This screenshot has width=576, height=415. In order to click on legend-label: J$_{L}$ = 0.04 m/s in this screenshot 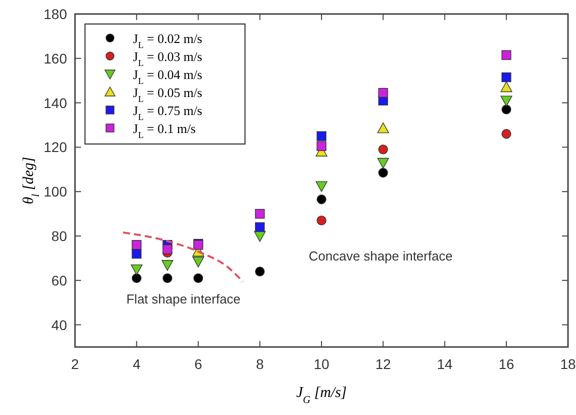, I will do `click(167, 76)`.